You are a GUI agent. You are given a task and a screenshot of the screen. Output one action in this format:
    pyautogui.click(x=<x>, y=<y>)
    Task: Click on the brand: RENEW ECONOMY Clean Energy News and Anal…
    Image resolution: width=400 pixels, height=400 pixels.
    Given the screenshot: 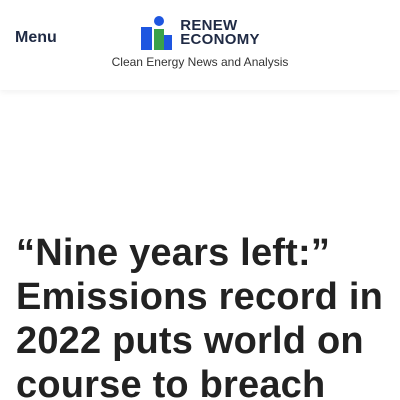 What is the action you would take?
    pyautogui.click(x=200, y=42)
    